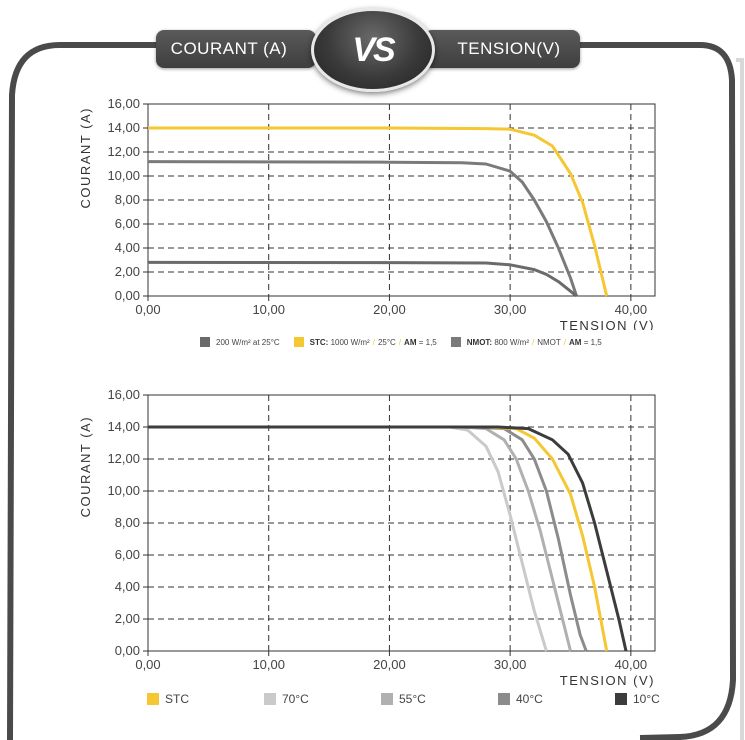 The image size is (745, 740). I want to click on legend-item-70c: 70°C, so click(322, 699).